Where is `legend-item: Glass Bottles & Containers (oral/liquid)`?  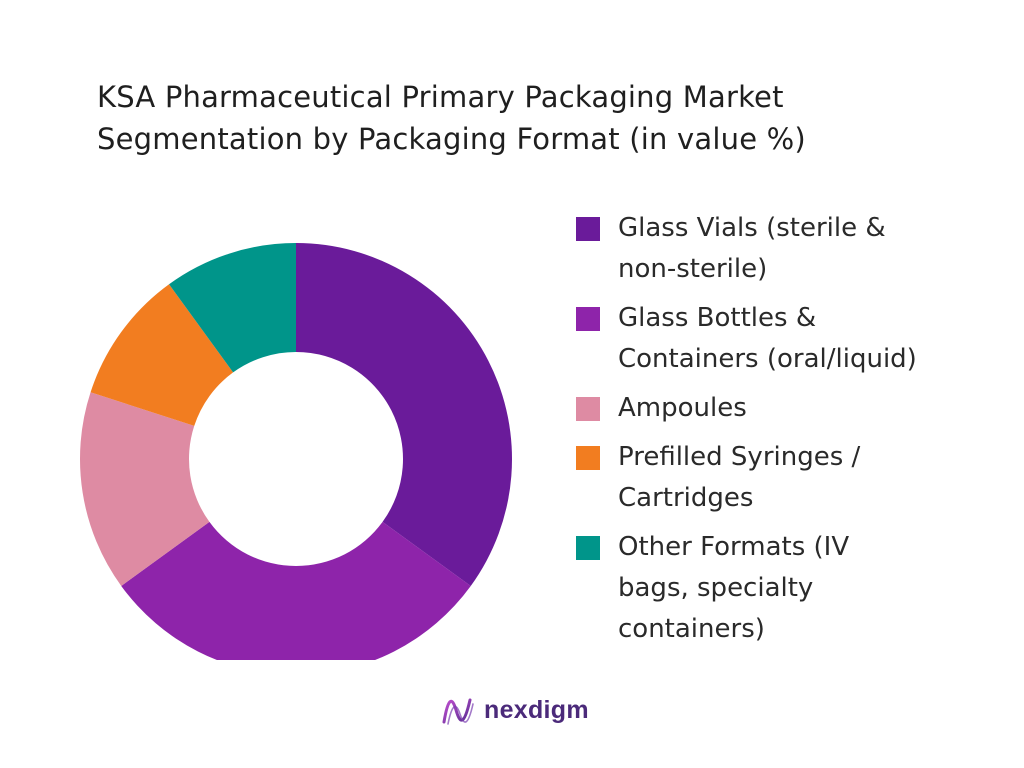 legend-item: Glass Bottles & Containers (oral/liquid) is located at coordinates (786, 339).